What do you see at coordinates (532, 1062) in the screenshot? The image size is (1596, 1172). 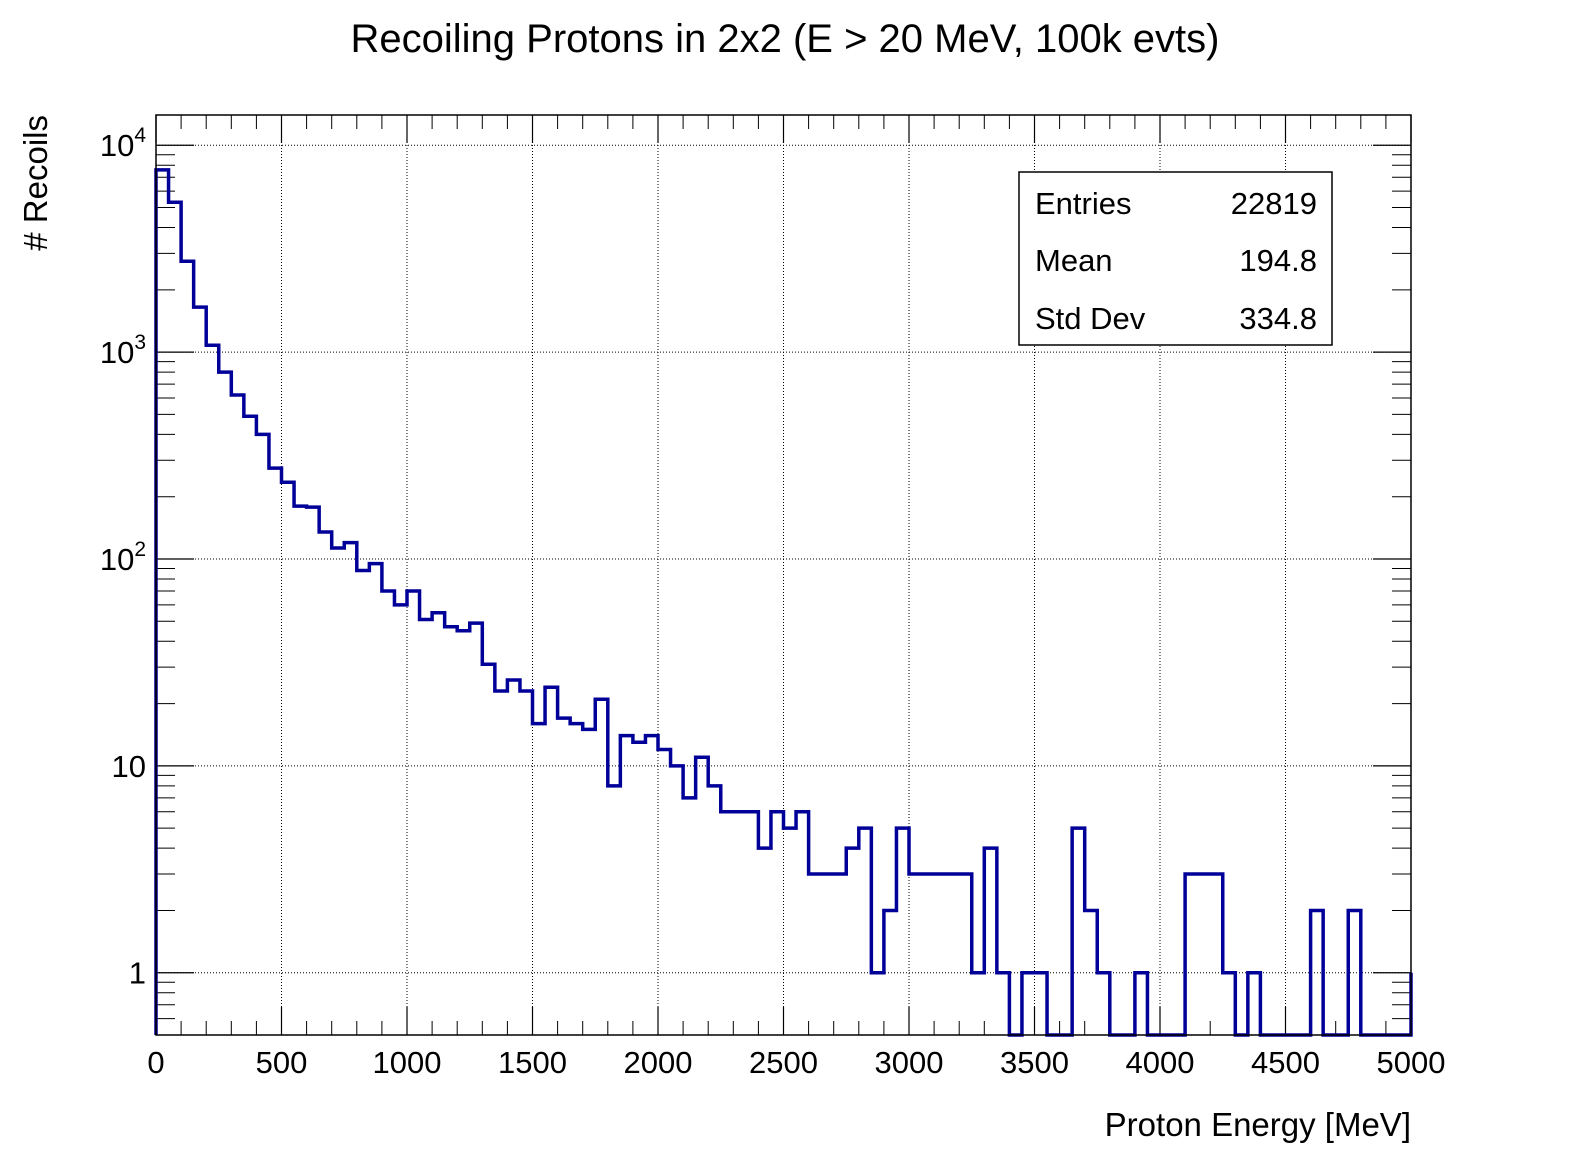 I see `x-tick-label: 1500` at bounding box center [532, 1062].